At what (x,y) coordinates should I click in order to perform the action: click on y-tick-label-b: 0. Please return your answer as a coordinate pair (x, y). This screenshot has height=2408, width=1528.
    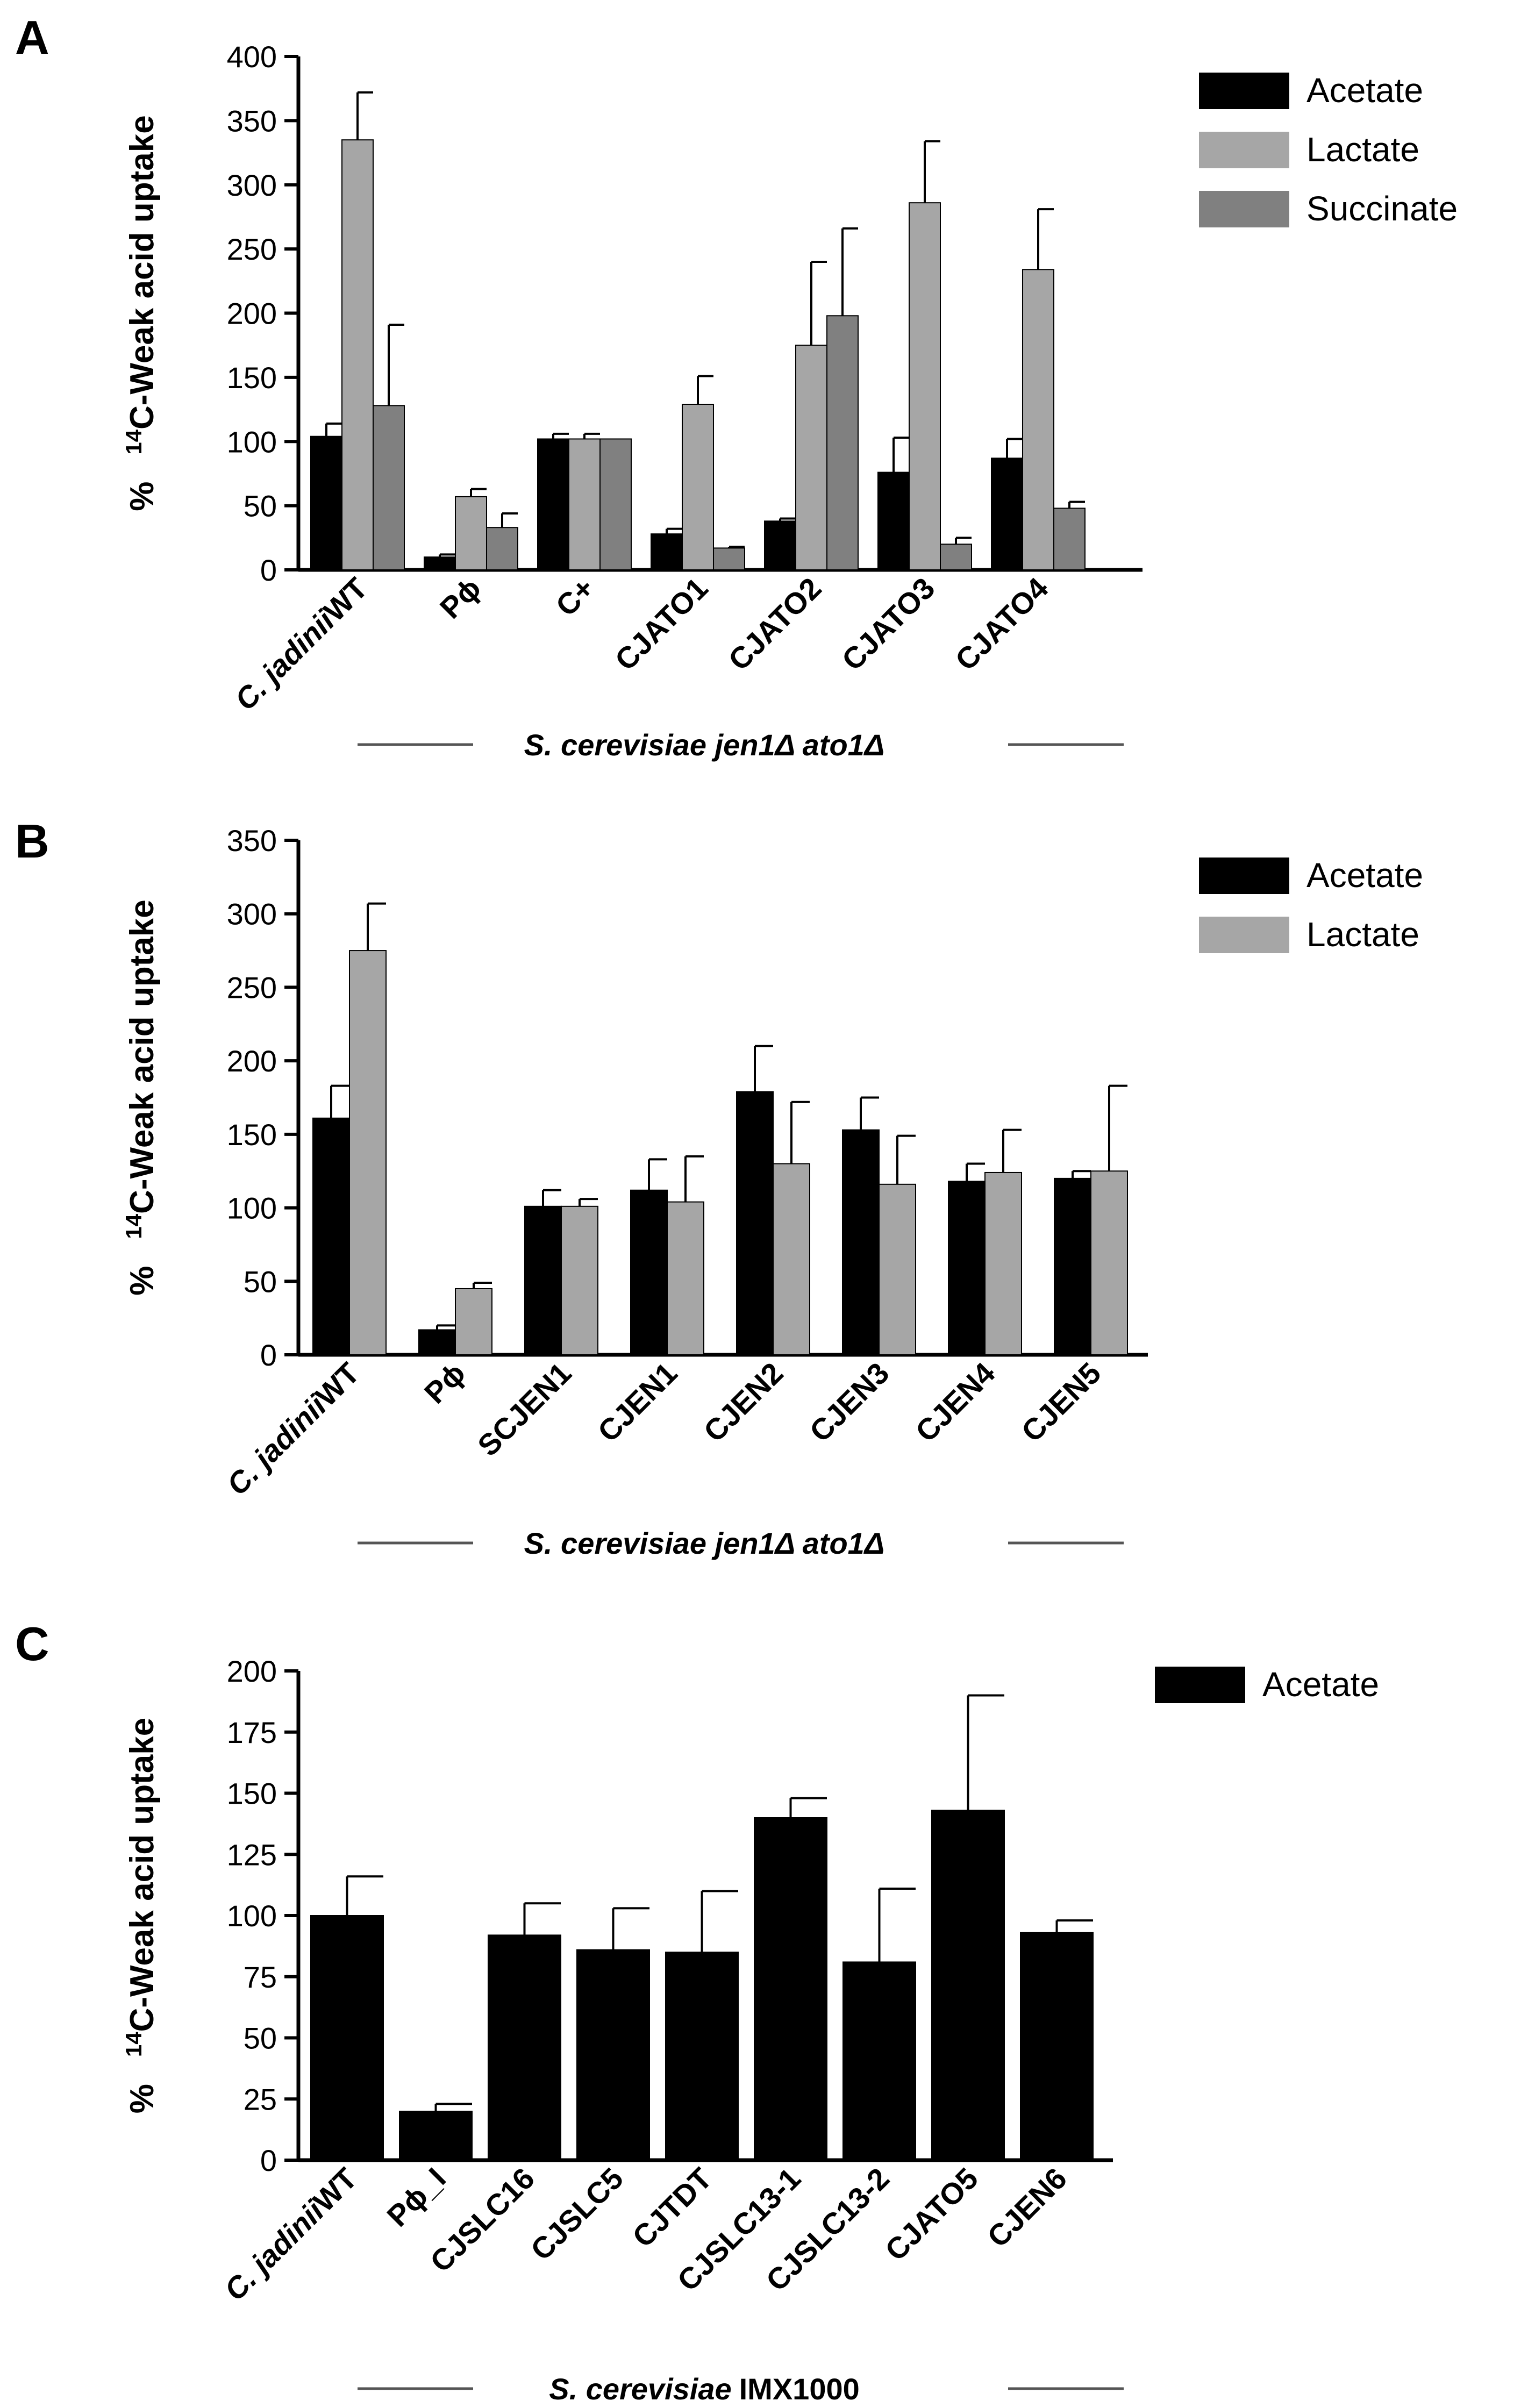
    Looking at the image, I should click on (268, 1355).